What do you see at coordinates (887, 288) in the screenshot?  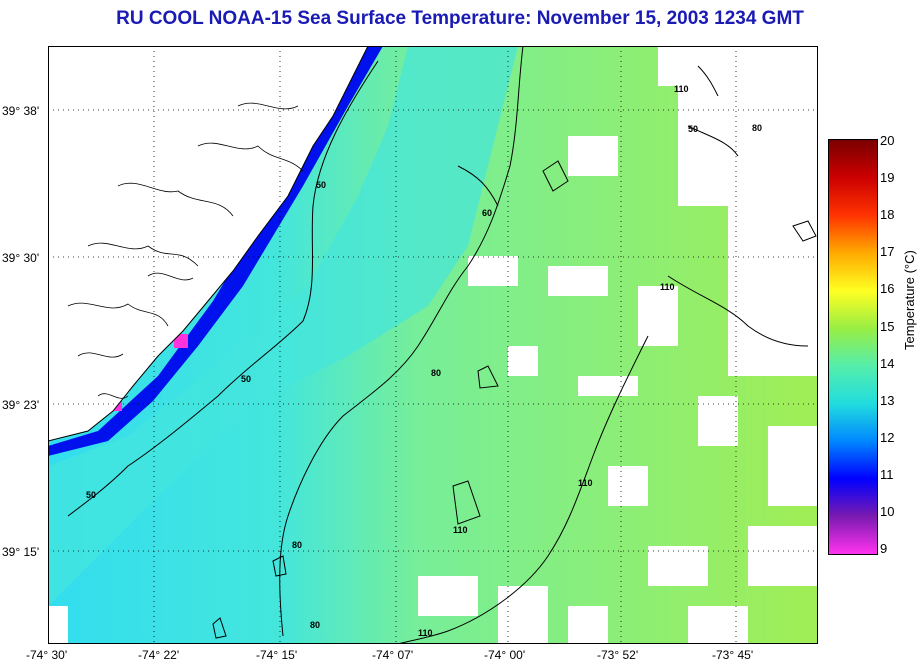 I see `colorbar-tick: 16` at bounding box center [887, 288].